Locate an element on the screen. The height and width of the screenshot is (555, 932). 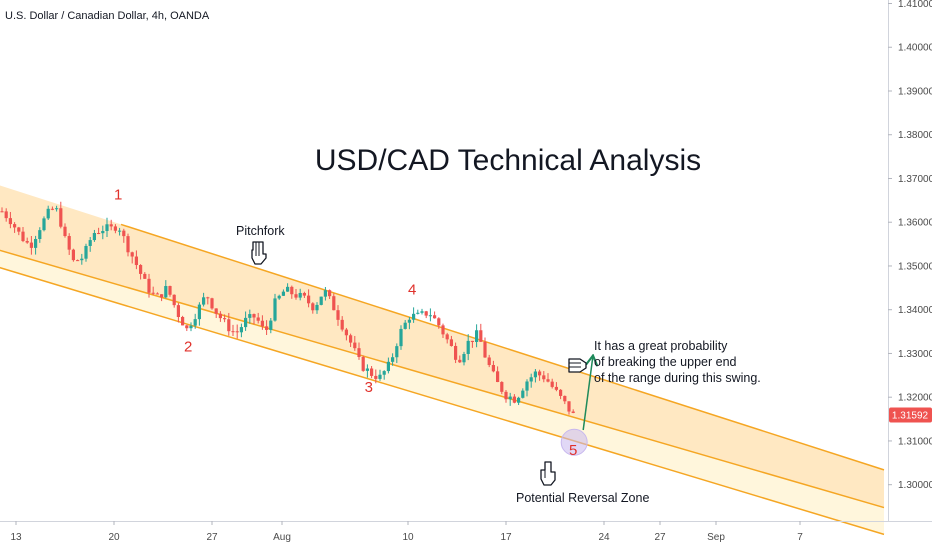
price-tick-label: 1.33000 is located at coordinates (915, 354).